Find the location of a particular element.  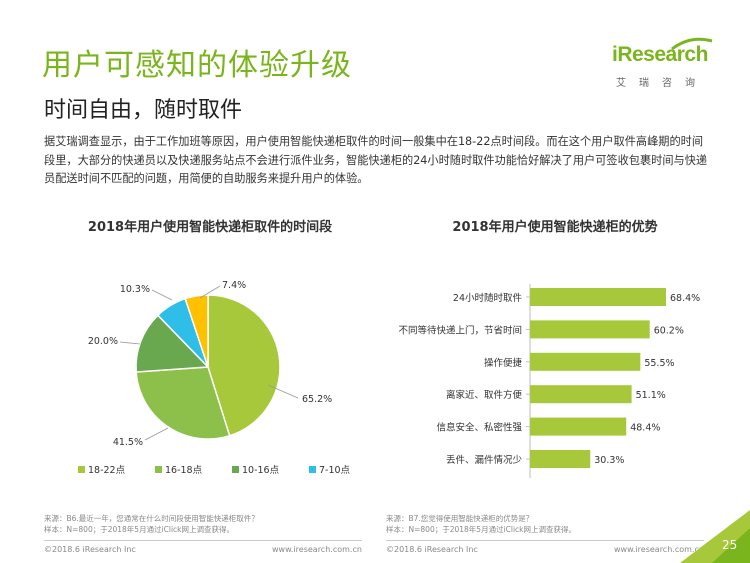

pie-data-label: 20.0% is located at coordinates (103, 341).